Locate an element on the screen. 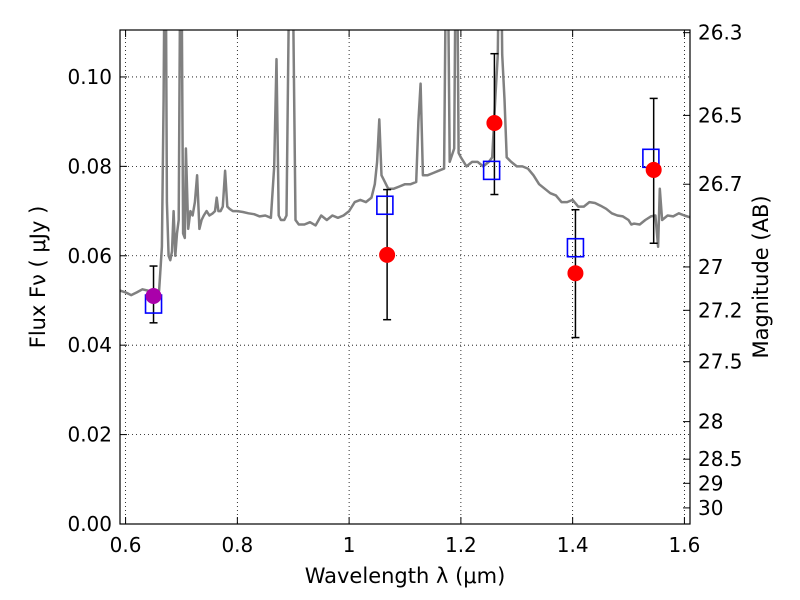 The width and height of the screenshot is (800, 600). y-right-tick-label: 27 is located at coordinates (710, 267).